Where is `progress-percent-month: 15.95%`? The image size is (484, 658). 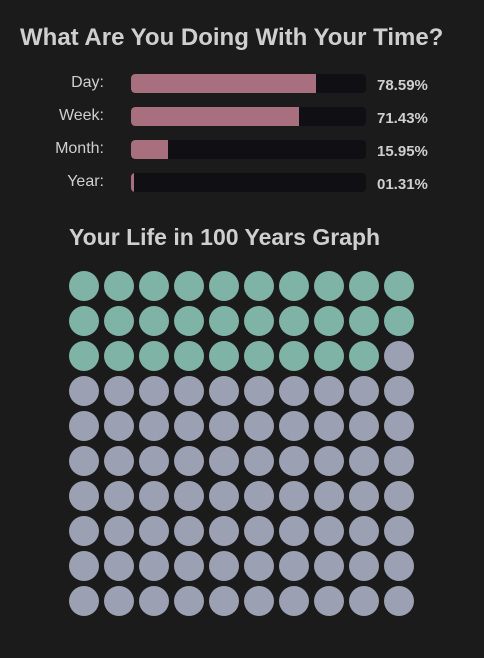 progress-percent-month: 15.95% is located at coordinates (402, 151).